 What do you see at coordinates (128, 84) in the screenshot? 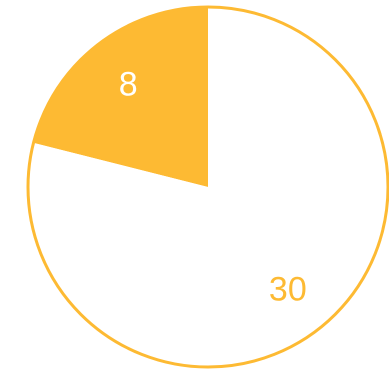
I see `pie-slice-label-8: 8` at bounding box center [128, 84].